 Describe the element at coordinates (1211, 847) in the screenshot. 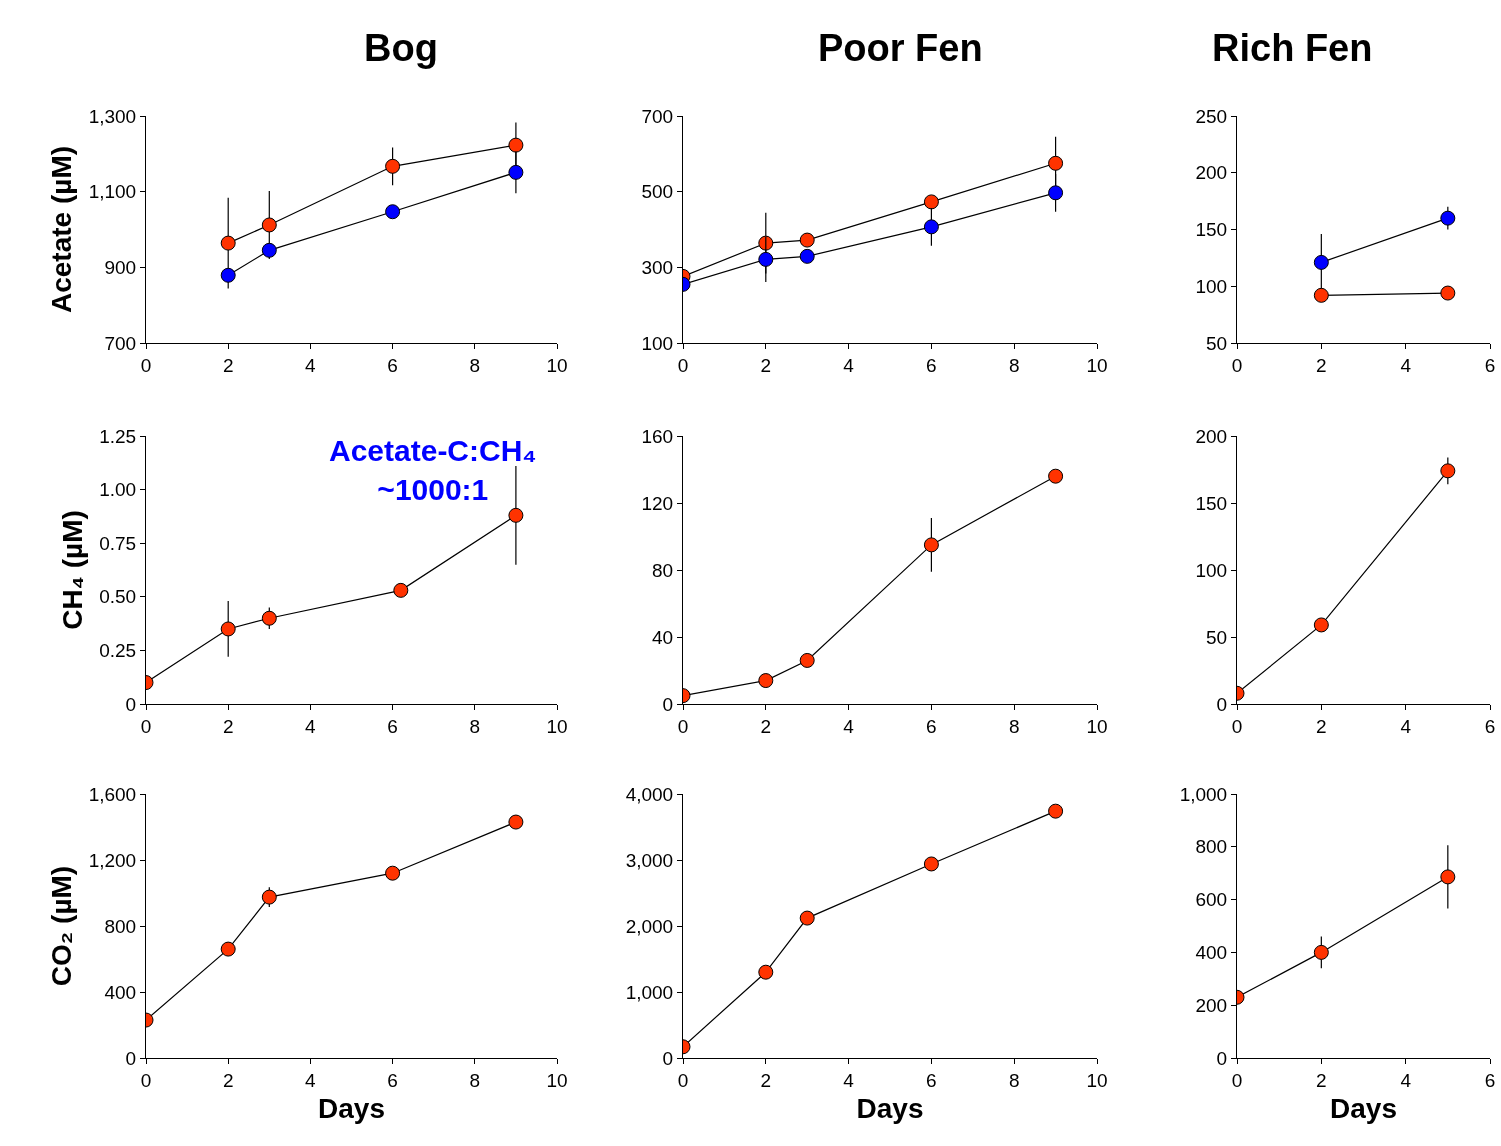

I see `y-tick-label: 800` at that location.